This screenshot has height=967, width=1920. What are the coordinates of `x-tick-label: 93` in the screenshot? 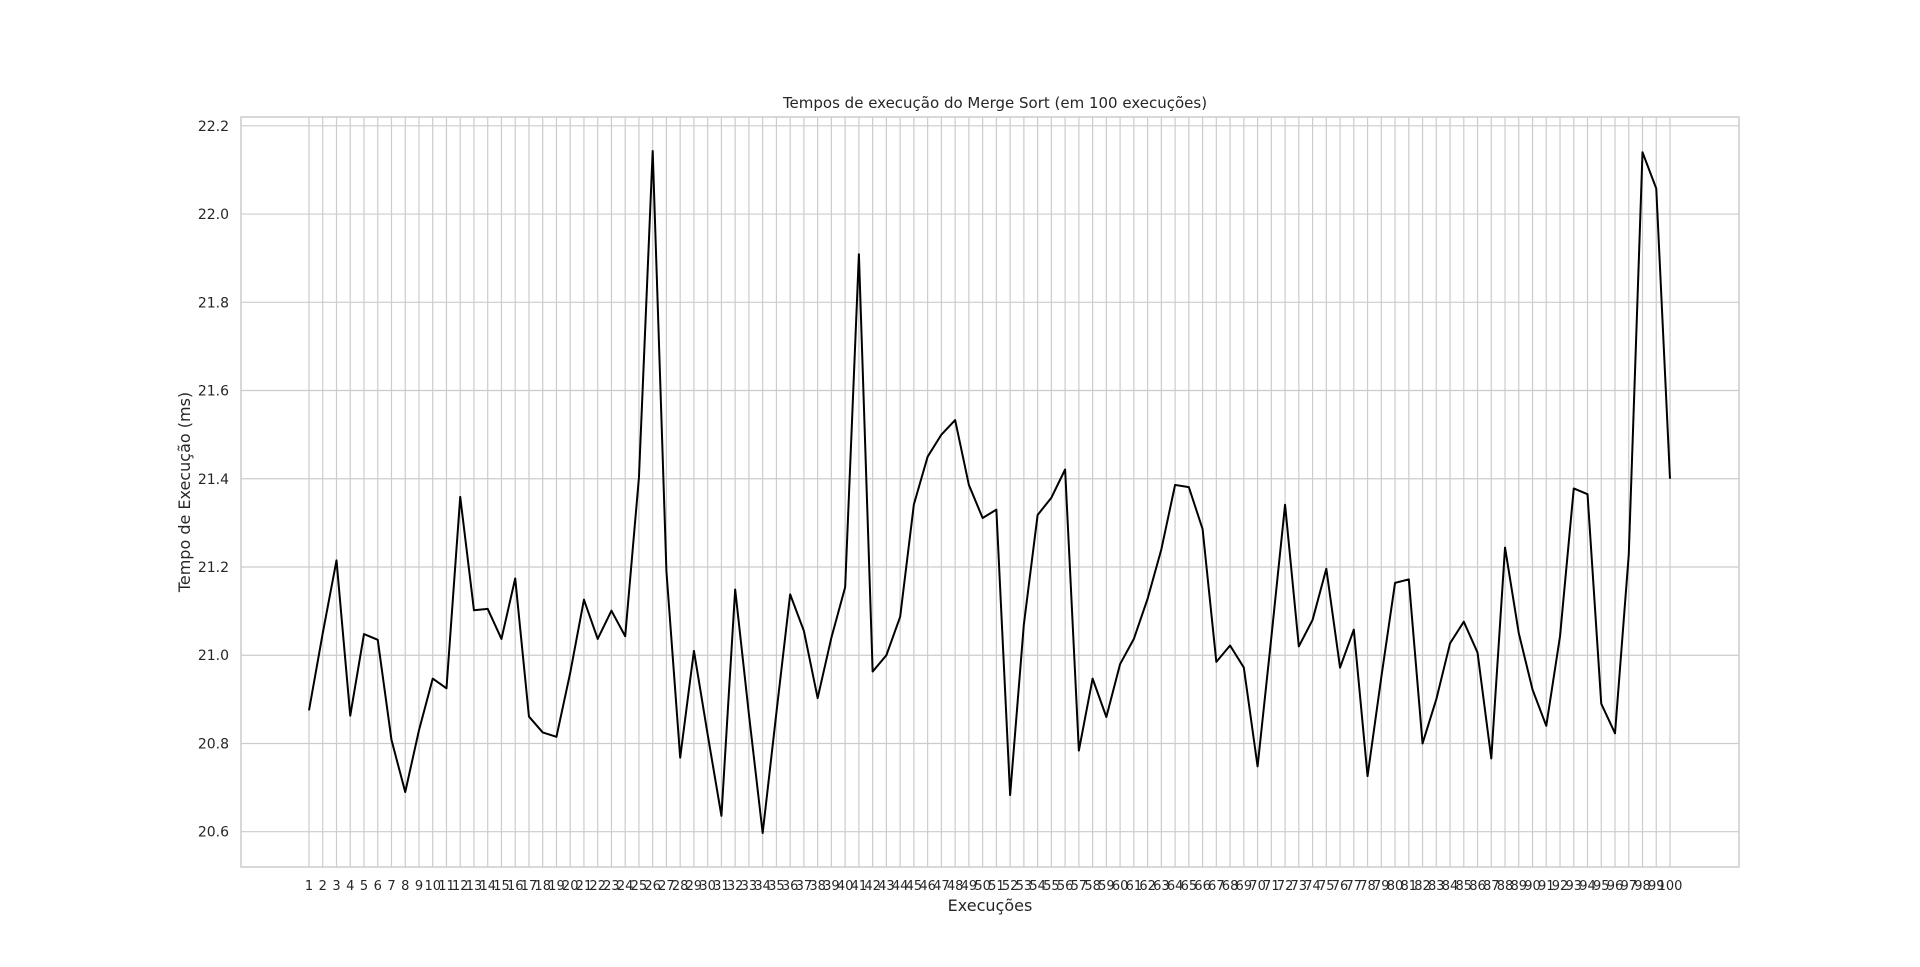 It's located at (1573, 886).